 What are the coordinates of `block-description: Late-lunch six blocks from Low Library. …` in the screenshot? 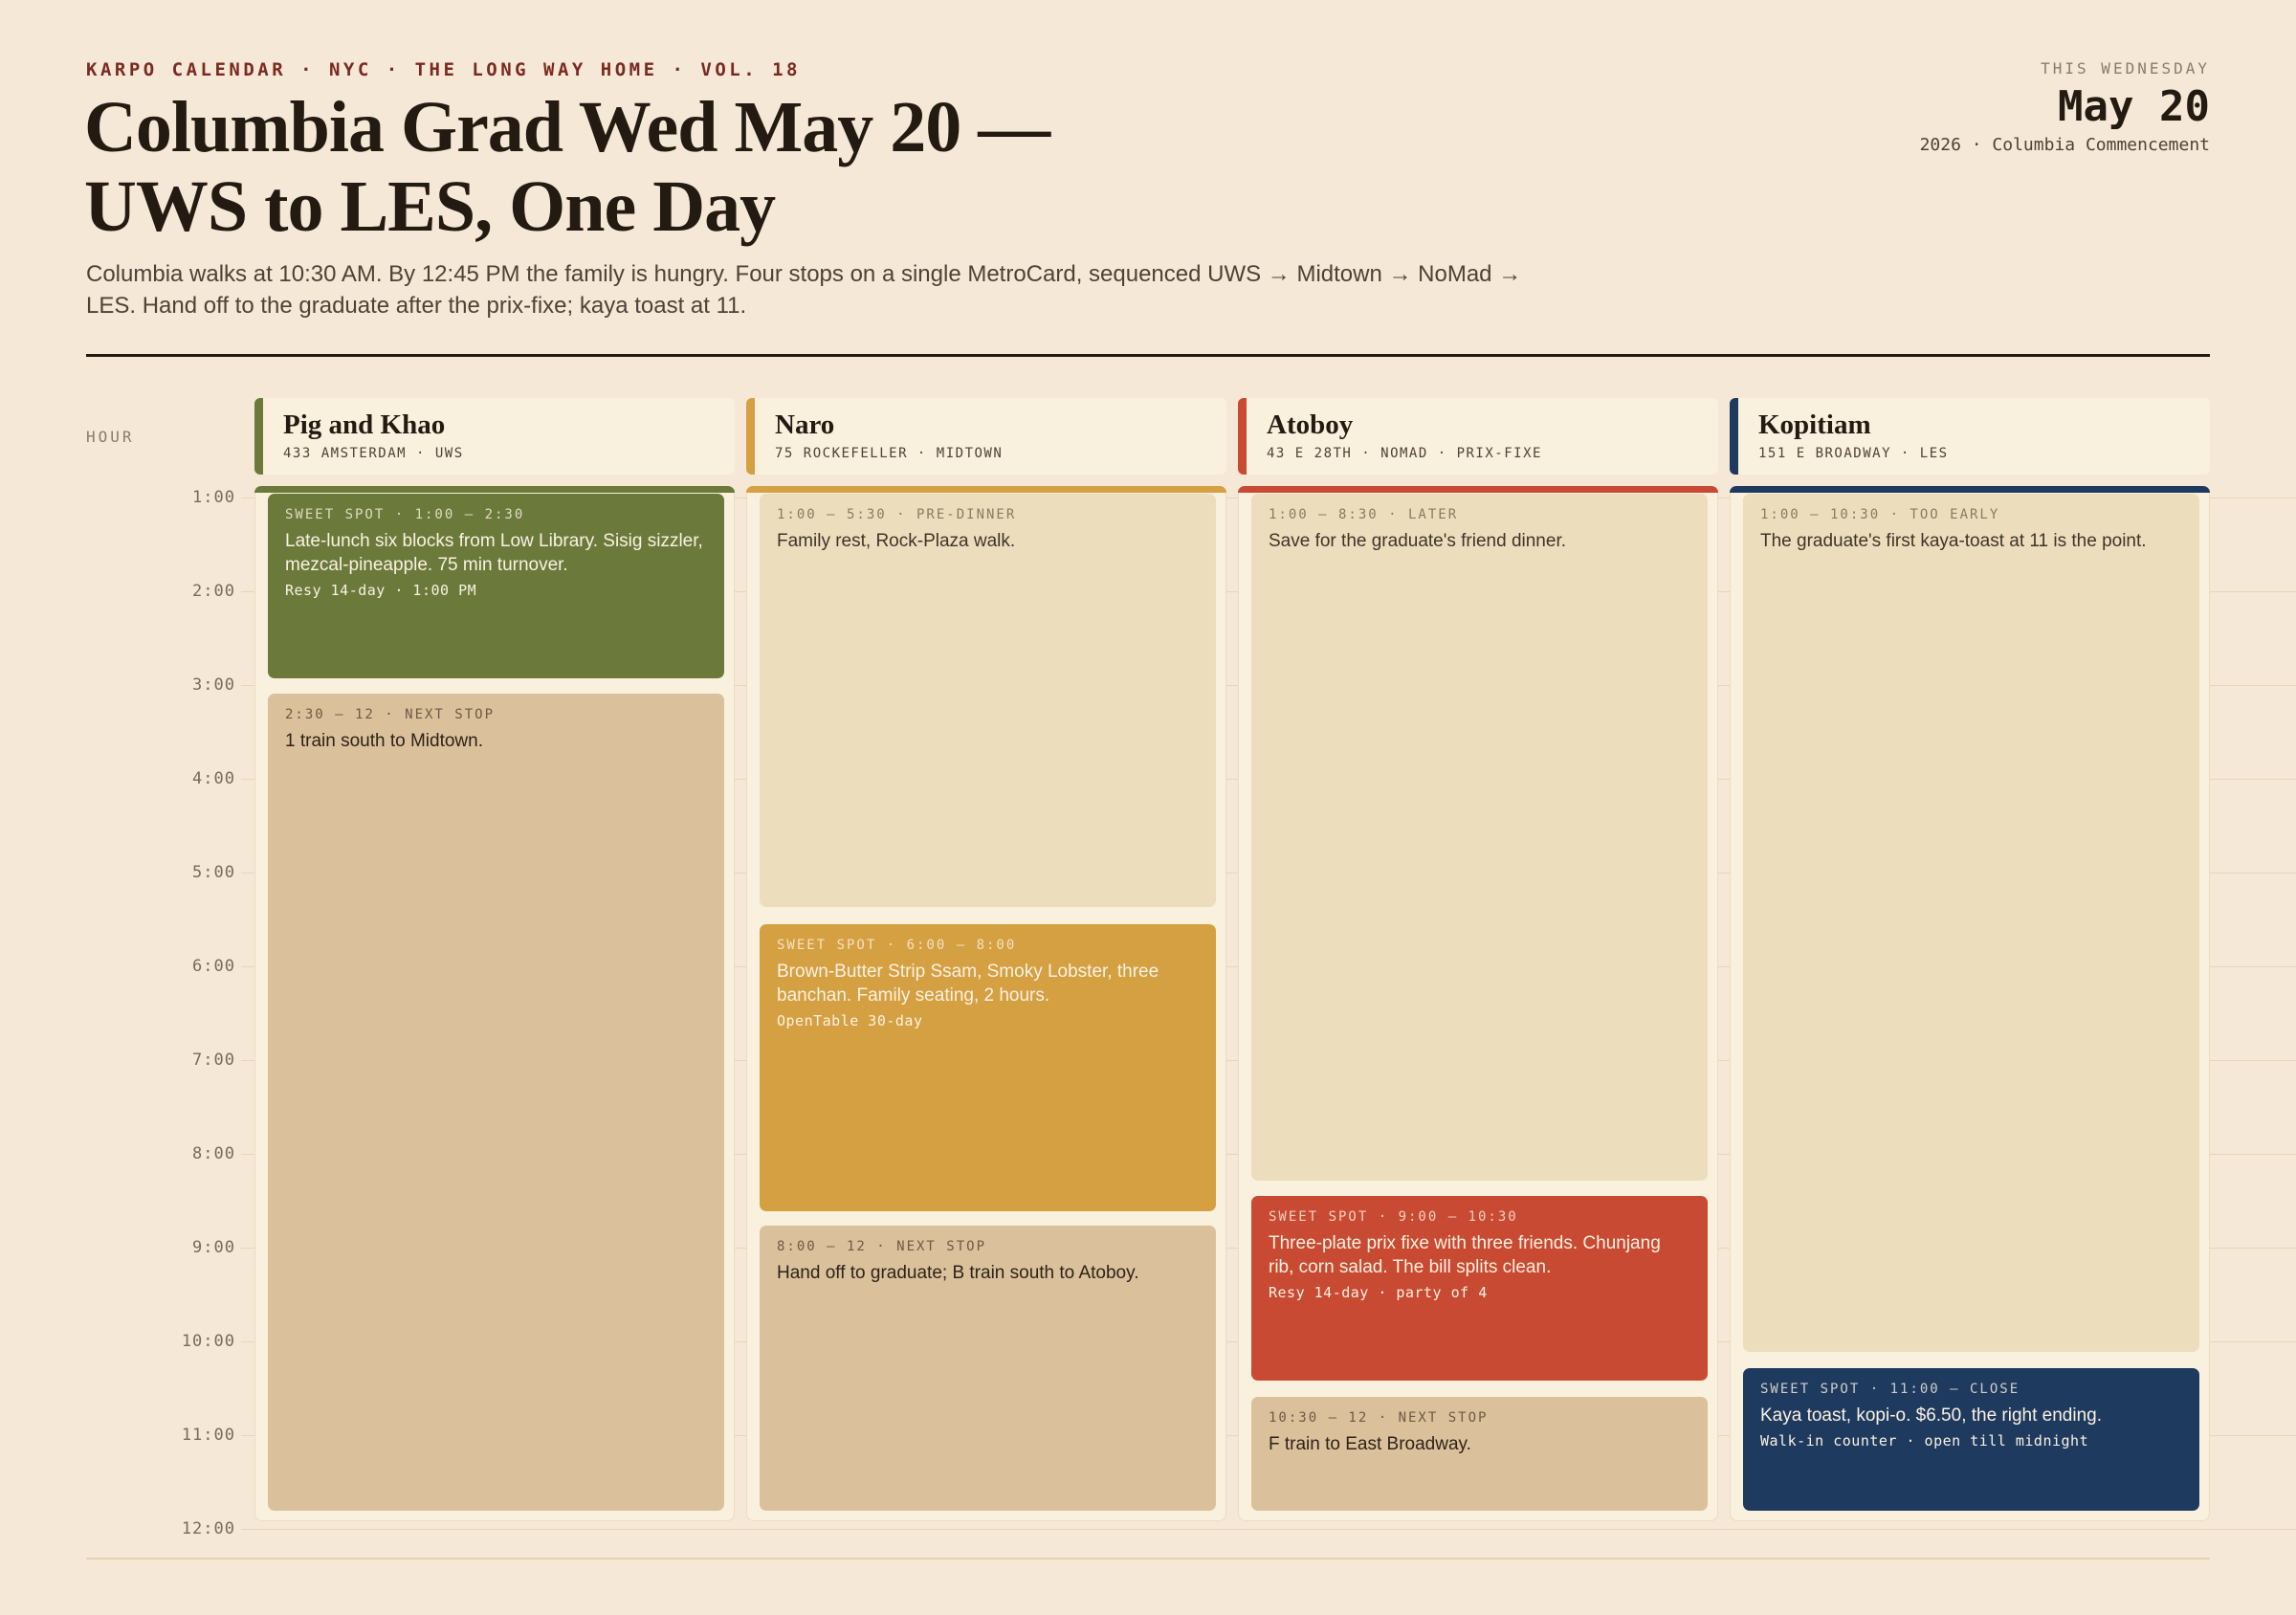 It's located at (494, 553).